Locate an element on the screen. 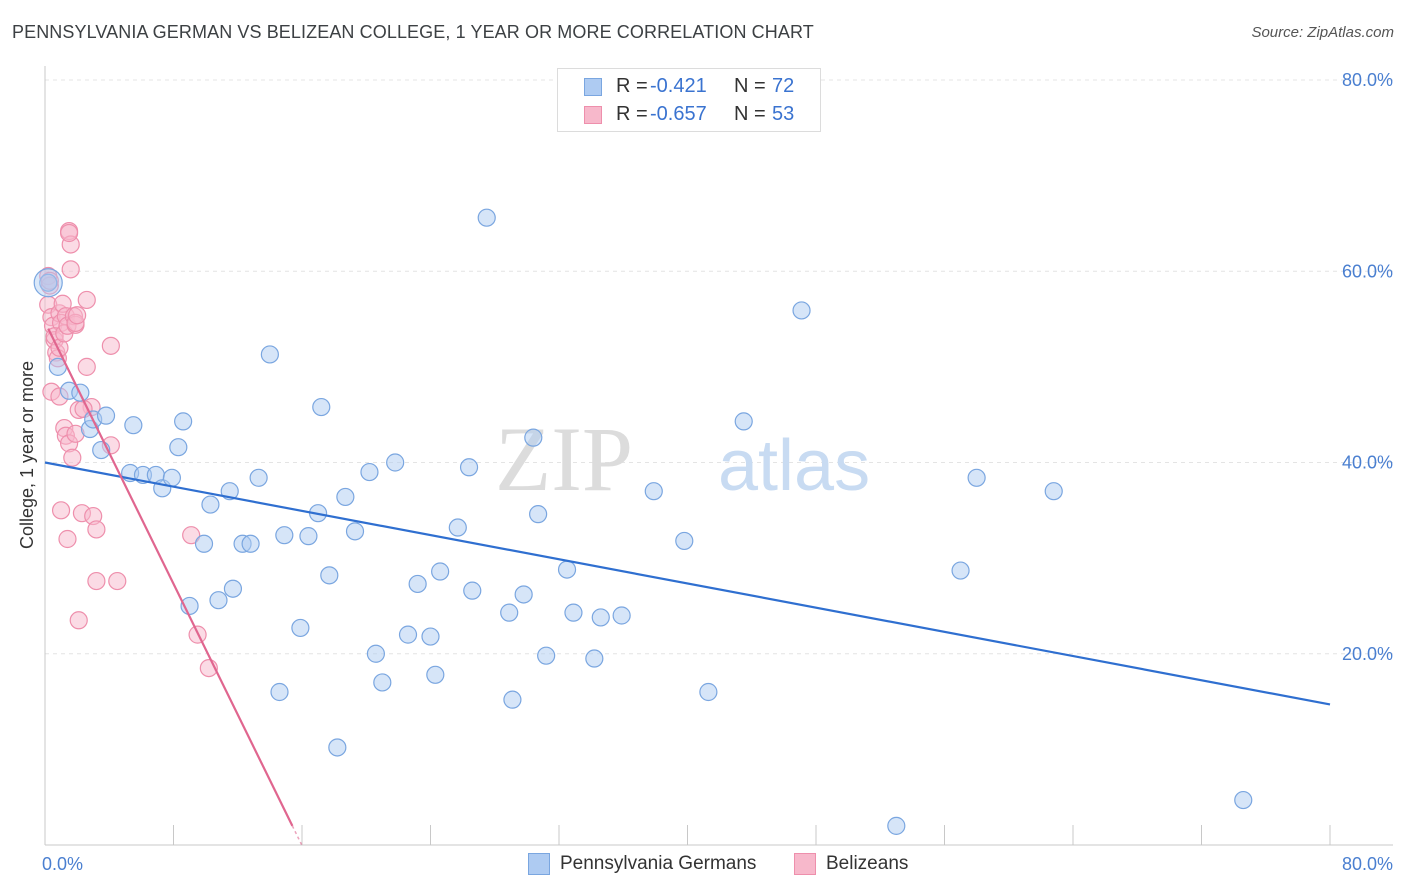 The width and height of the screenshot is (1406, 892). correlation-legend: R = -0.421 N = 72 R = -0.657 N = 53 is located at coordinates (689, 100).